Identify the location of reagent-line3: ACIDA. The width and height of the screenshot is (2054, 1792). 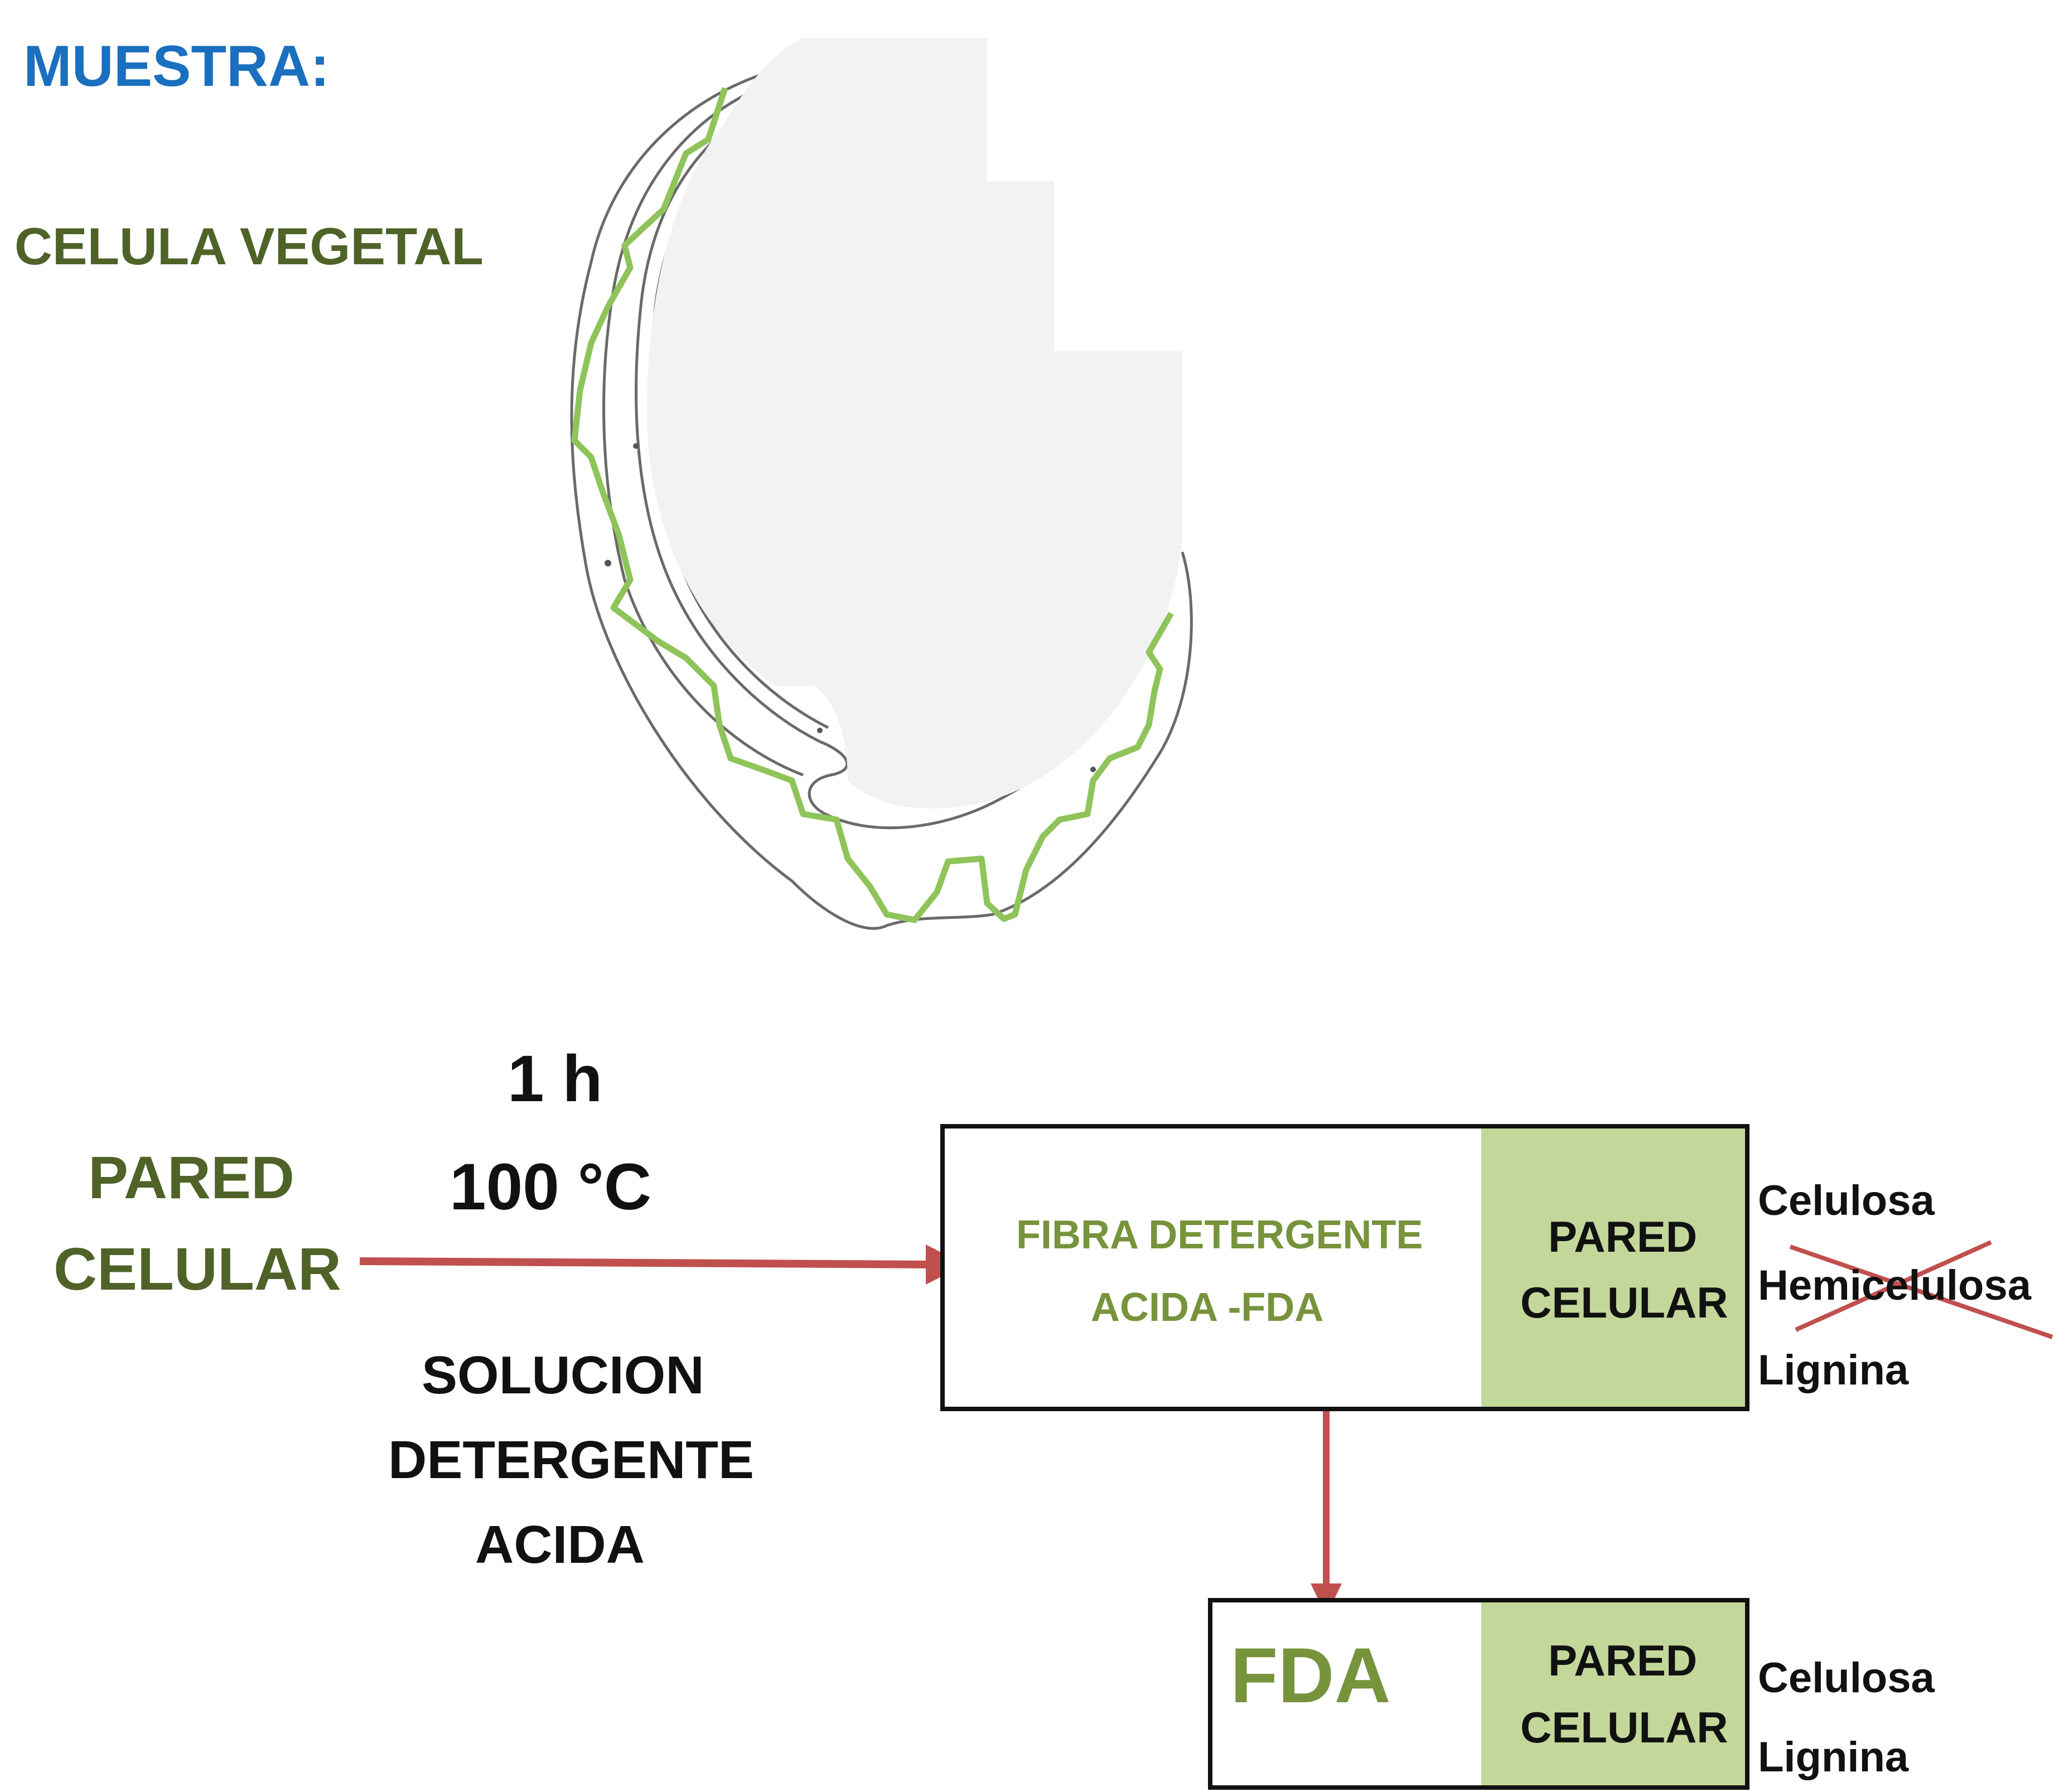
(560, 1545).